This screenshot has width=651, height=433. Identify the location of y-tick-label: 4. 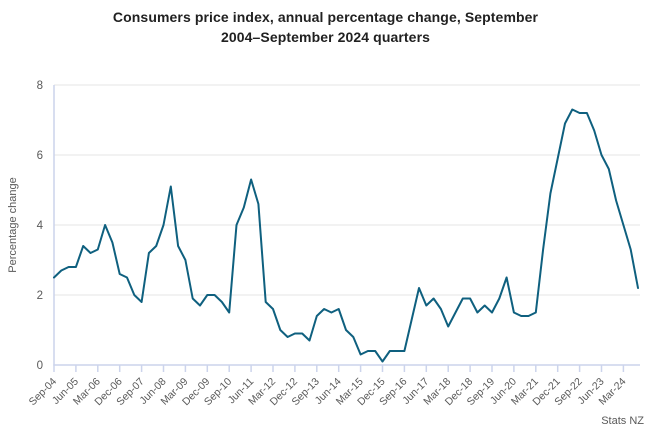
(40, 226).